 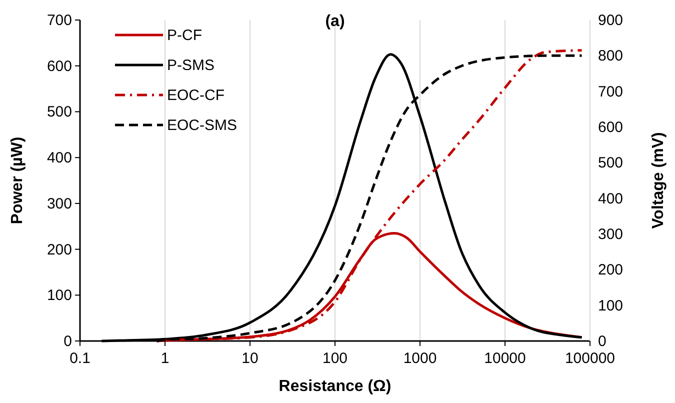 I want to click on x-axis-title: Resistance (Ω), so click(x=335, y=386).